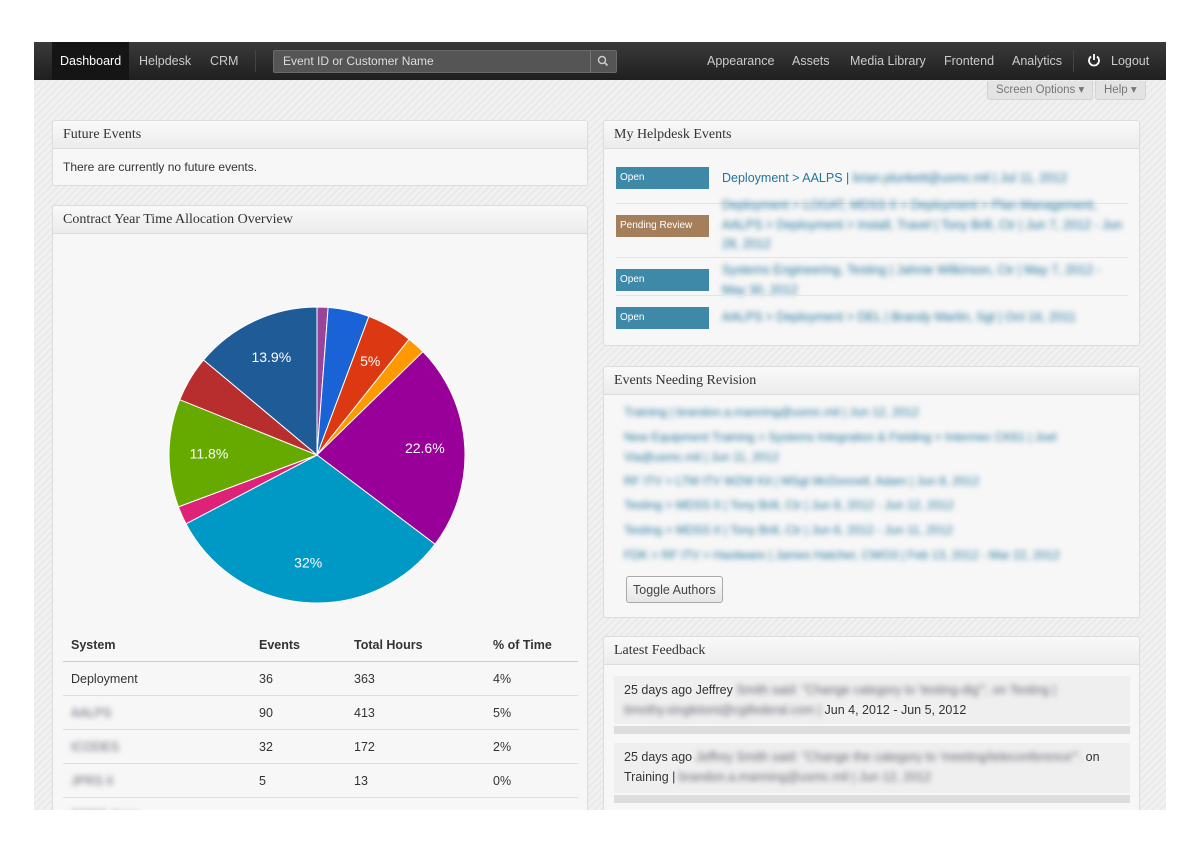 This screenshot has height=855, width=1200. I want to click on table-cell: 413, so click(415, 712).